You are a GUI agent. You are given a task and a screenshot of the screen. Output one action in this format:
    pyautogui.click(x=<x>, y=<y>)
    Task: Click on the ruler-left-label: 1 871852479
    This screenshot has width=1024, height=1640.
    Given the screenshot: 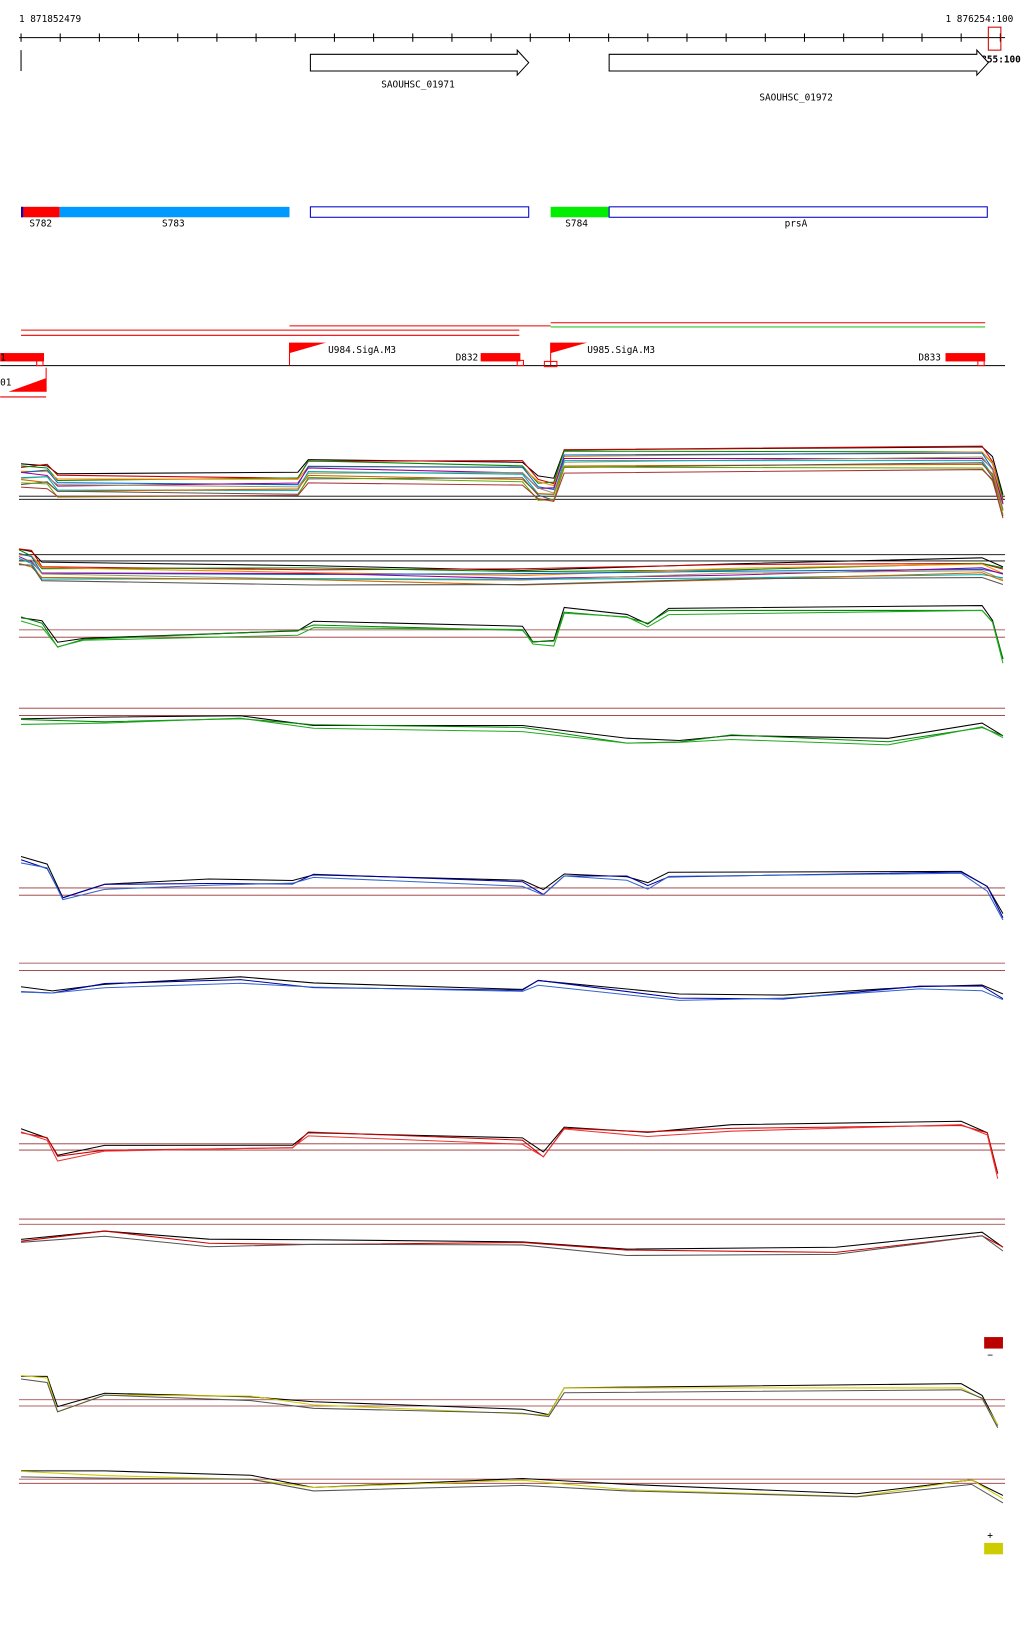 What is the action you would take?
    pyautogui.click(x=50, y=19)
    